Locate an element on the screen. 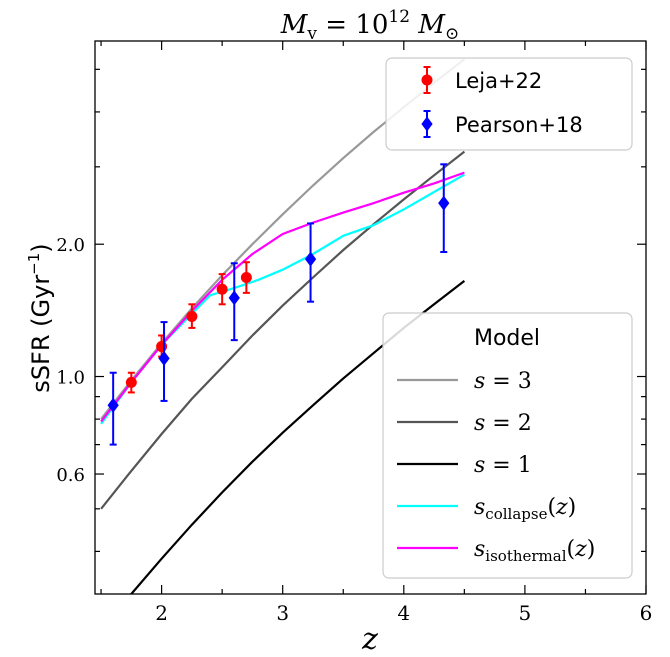  legend-label: s = 1 is located at coordinates (503, 465).